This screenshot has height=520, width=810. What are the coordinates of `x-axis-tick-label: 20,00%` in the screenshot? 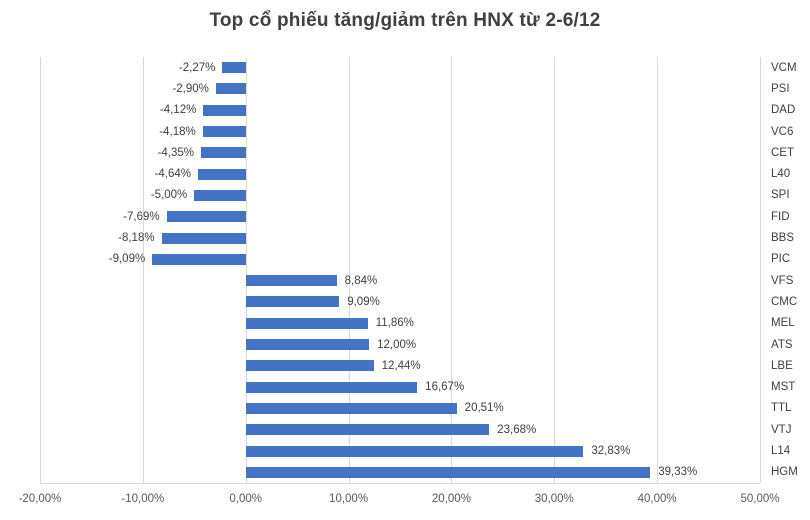 It's located at (451, 499).